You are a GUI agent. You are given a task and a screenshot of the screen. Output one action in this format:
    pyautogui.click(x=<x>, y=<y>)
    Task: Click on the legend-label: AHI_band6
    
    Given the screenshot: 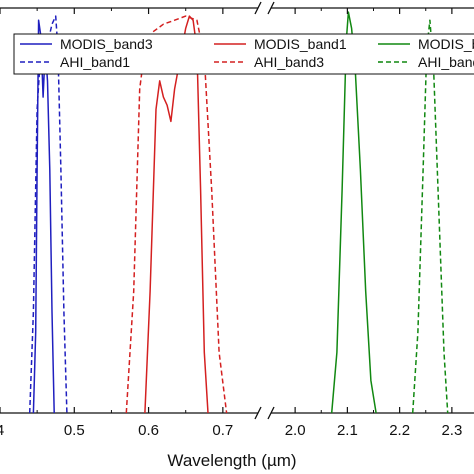 What is the action you would take?
    pyautogui.click(x=446, y=62)
    